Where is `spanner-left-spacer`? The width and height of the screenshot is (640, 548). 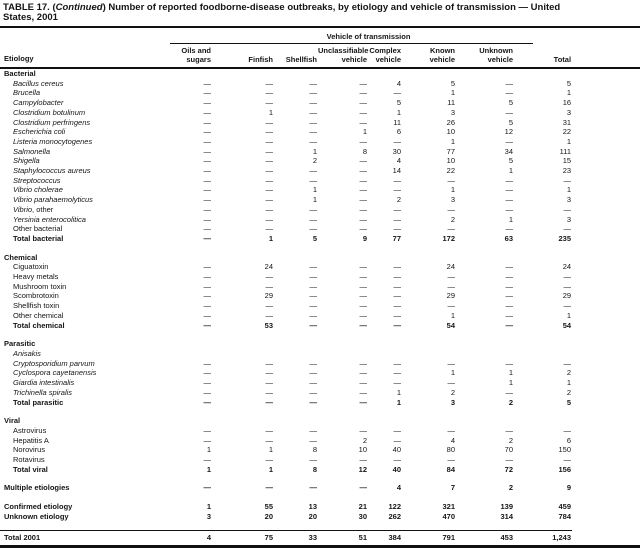 spanner-left-spacer is located at coordinates (75, 36).